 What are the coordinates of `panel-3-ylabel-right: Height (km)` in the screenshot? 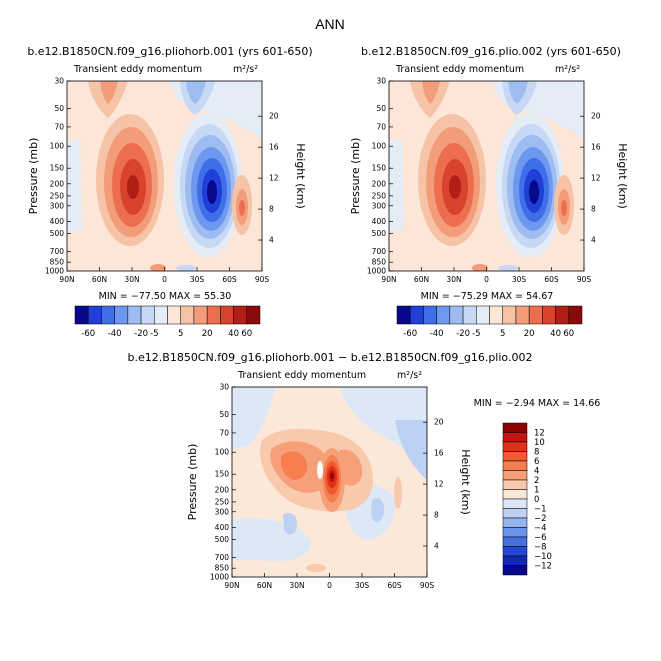 It's located at (465, 482).